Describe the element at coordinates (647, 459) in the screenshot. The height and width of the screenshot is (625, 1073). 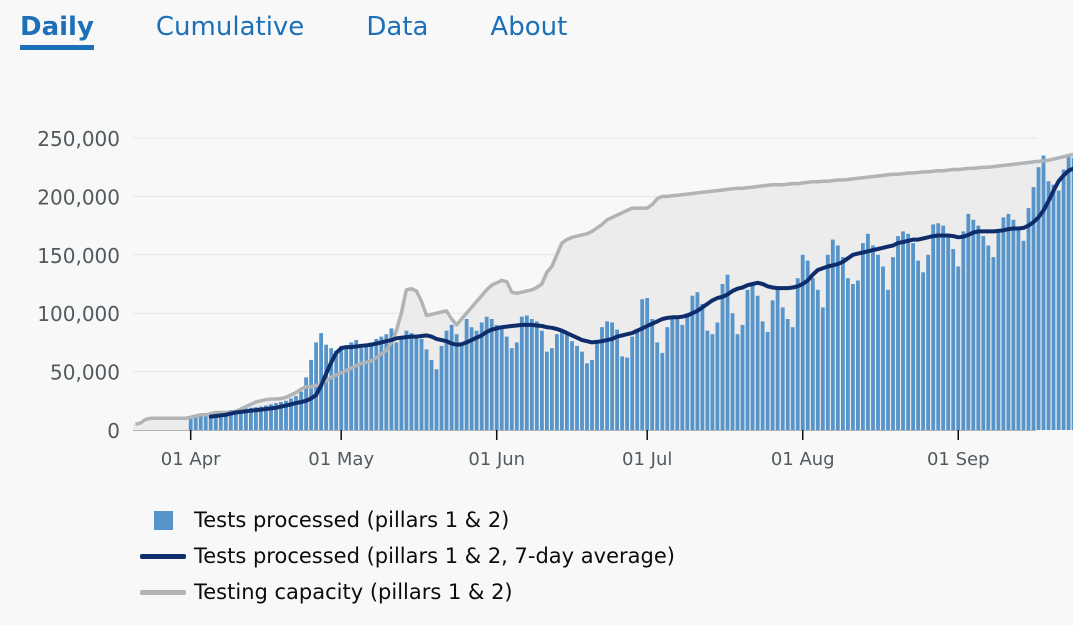
I see `x-tick-label: 01 Jul` at that location.